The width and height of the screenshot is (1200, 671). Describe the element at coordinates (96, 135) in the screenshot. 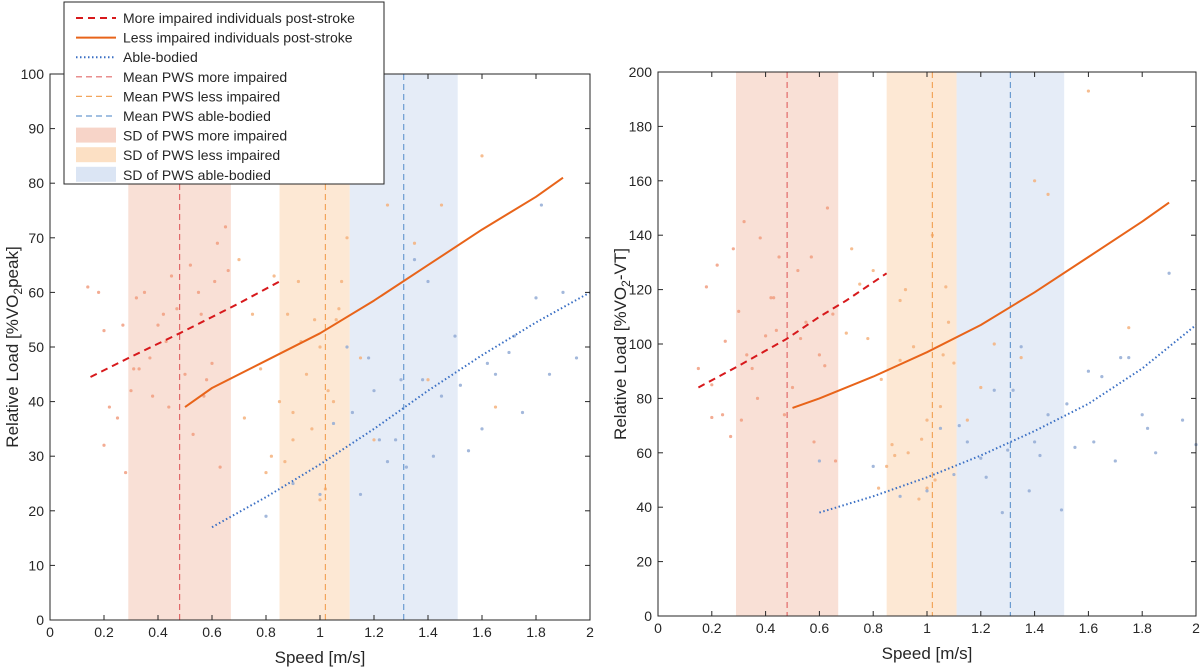

I see `legend-swatch` at that location.